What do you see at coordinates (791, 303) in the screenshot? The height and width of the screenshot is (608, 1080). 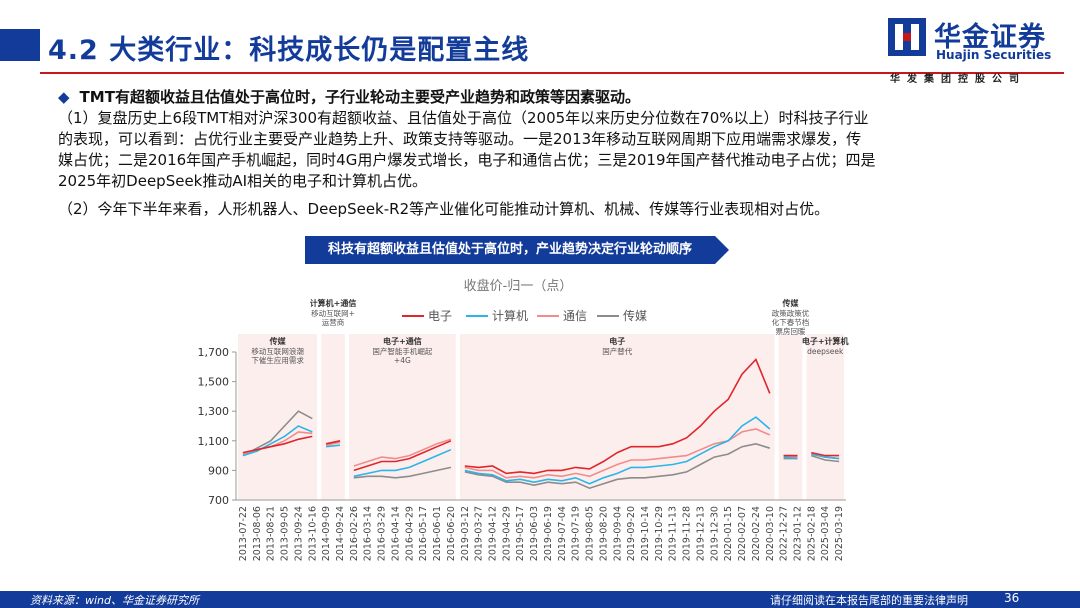 I see `period-title-4: 传媒` at bounding box center [791, 303].